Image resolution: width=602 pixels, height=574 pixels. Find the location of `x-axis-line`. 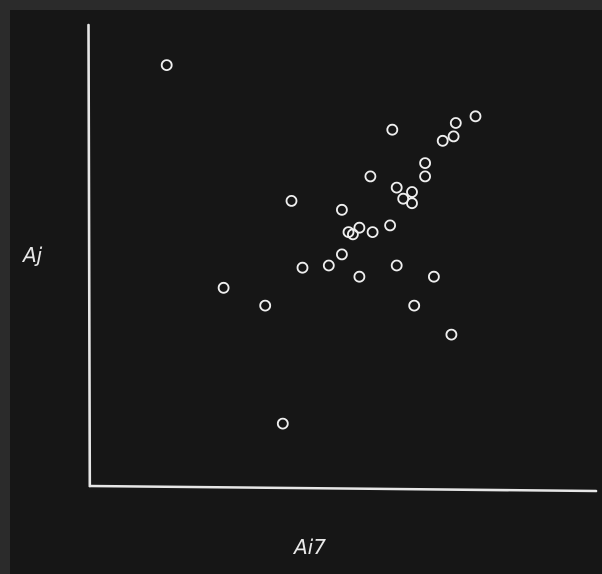

x-axis-line is located at coordinates (343, 488).